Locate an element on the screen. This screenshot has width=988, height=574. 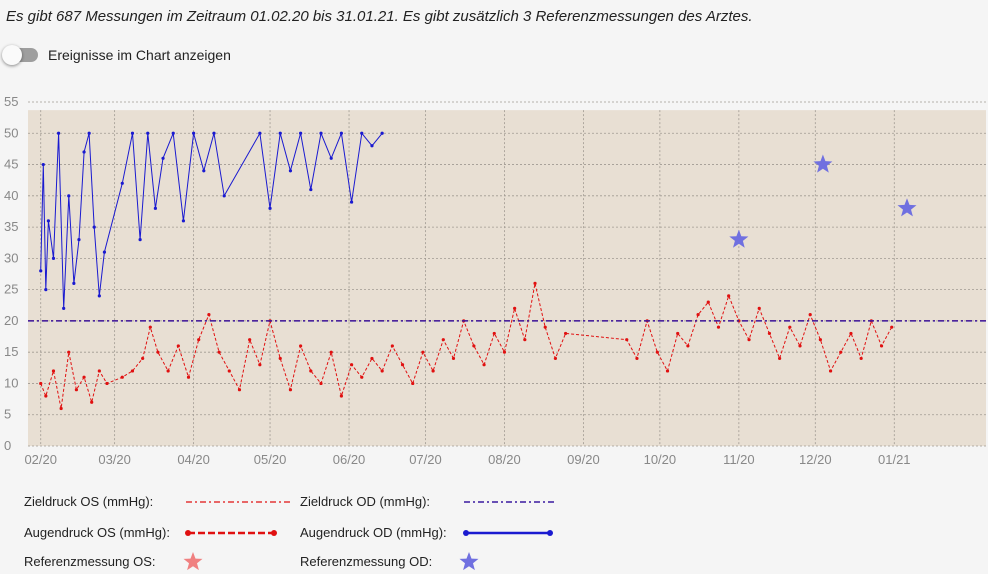
legend-target-od-line is located at coordinates (510, 501).